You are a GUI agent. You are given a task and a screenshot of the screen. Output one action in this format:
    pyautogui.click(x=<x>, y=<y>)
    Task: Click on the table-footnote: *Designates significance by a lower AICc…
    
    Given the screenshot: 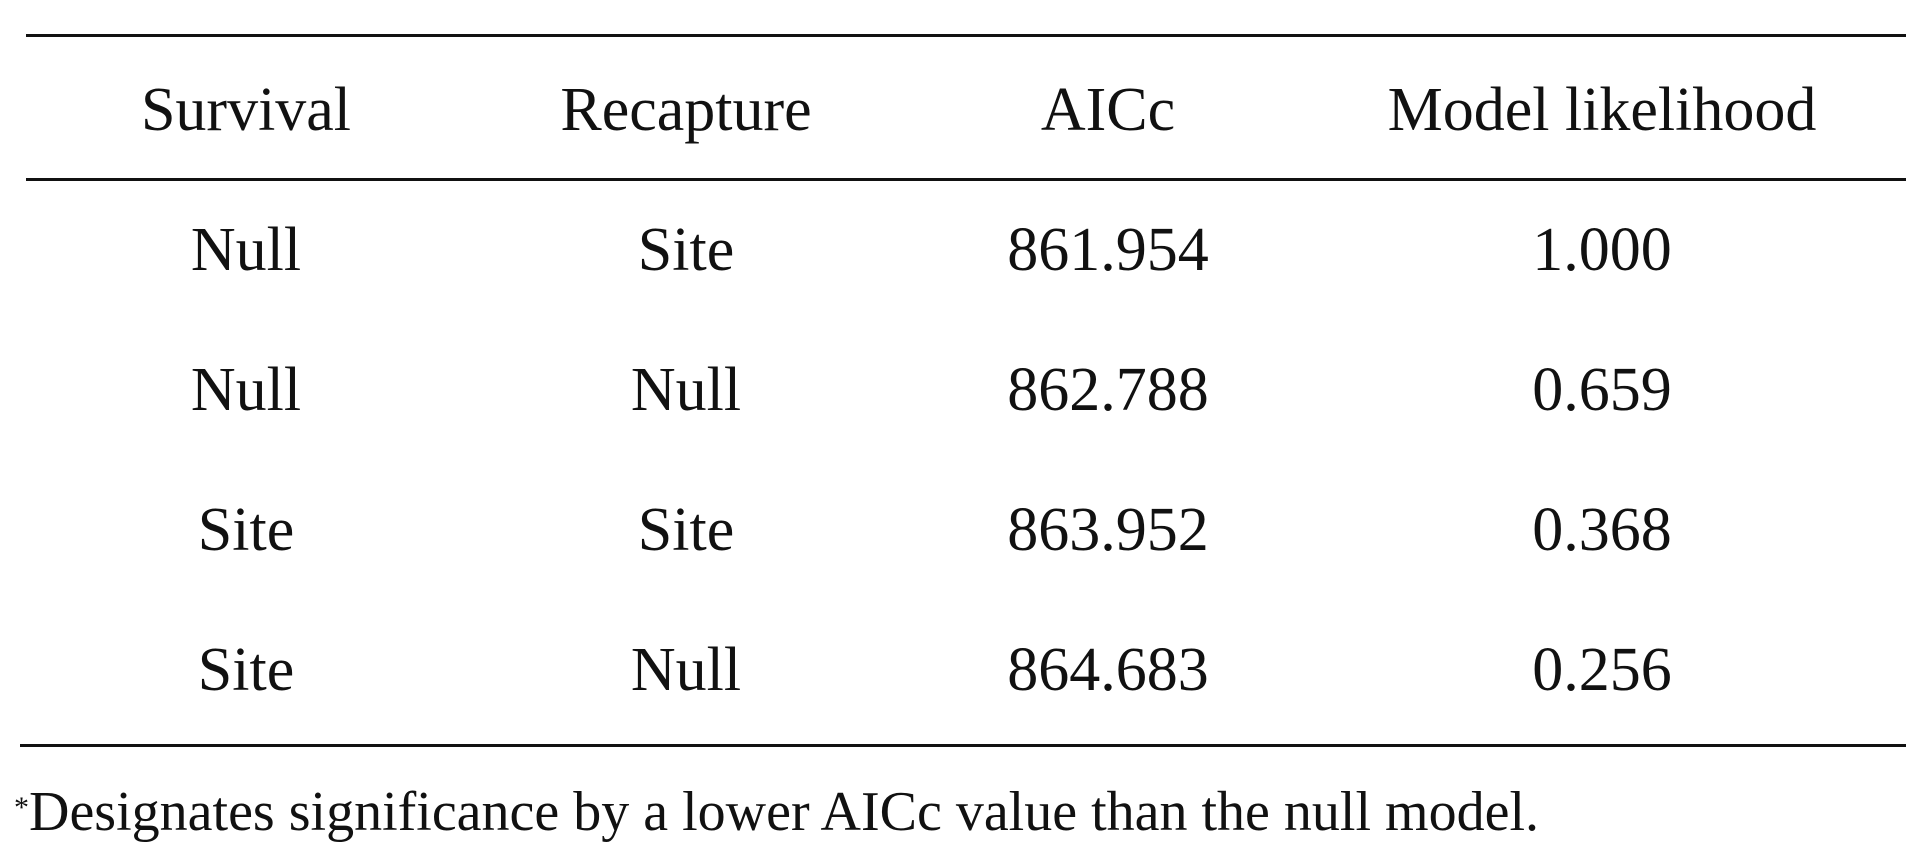 What is the action you would take?
    pyautogui.click(x=776, y=812)
    